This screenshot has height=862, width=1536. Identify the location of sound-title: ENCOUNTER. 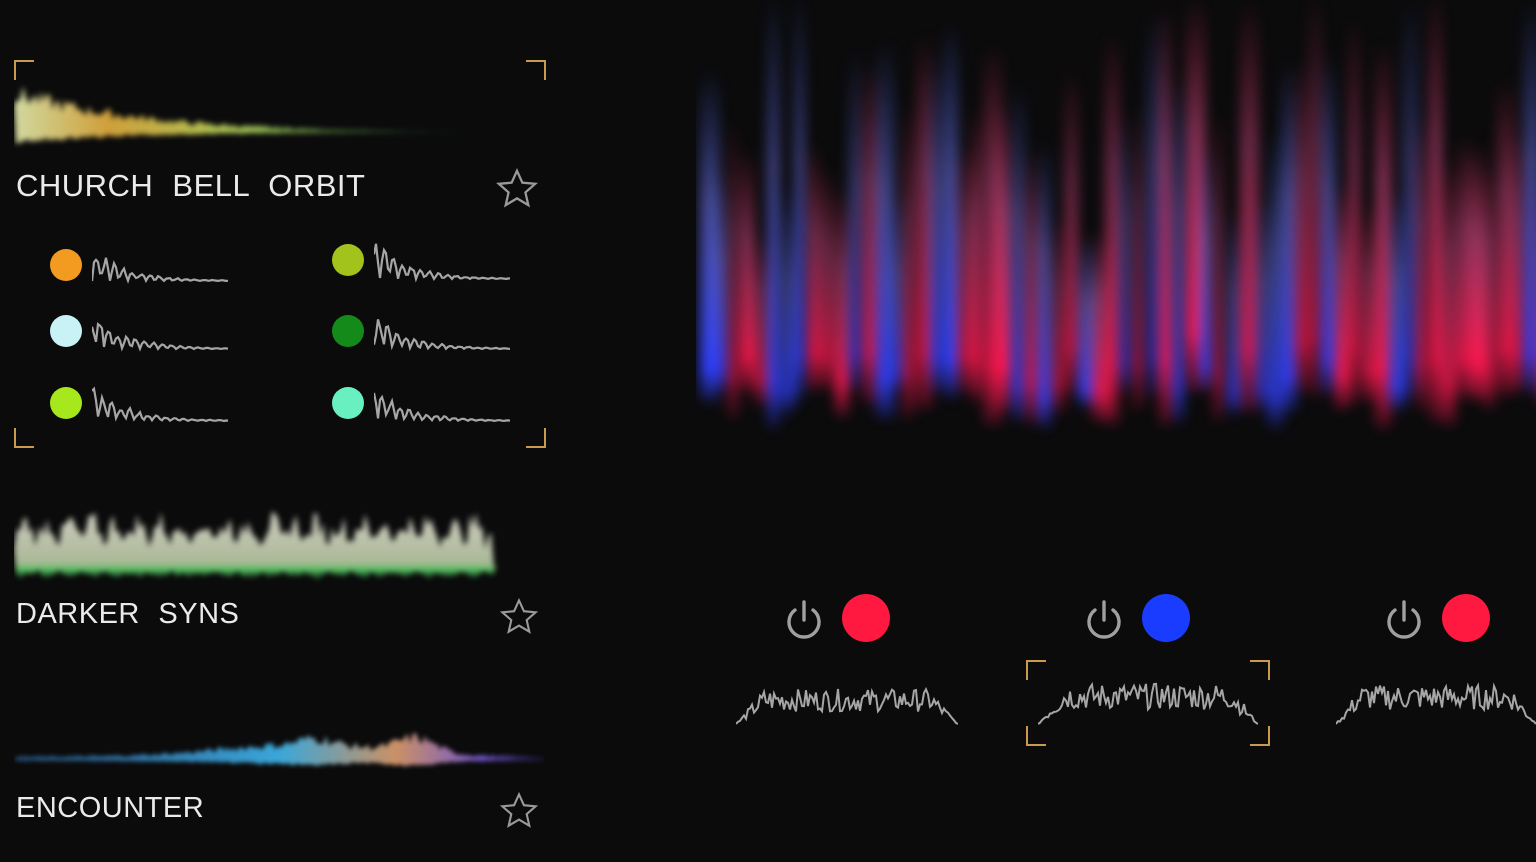
(110, 808).